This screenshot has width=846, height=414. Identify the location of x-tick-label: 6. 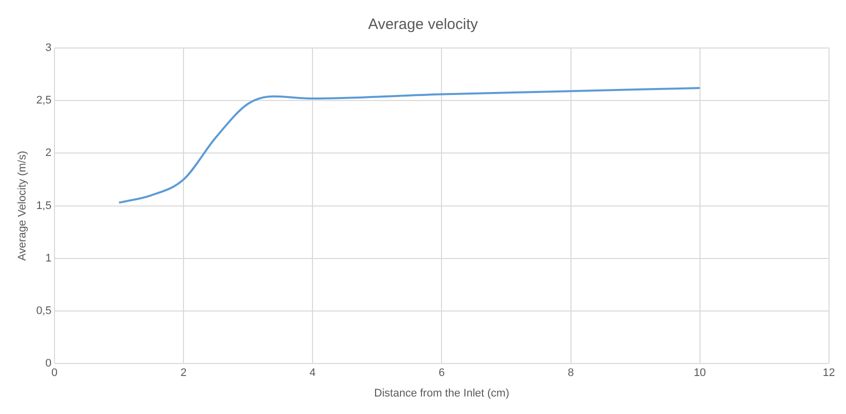
(441, 373).